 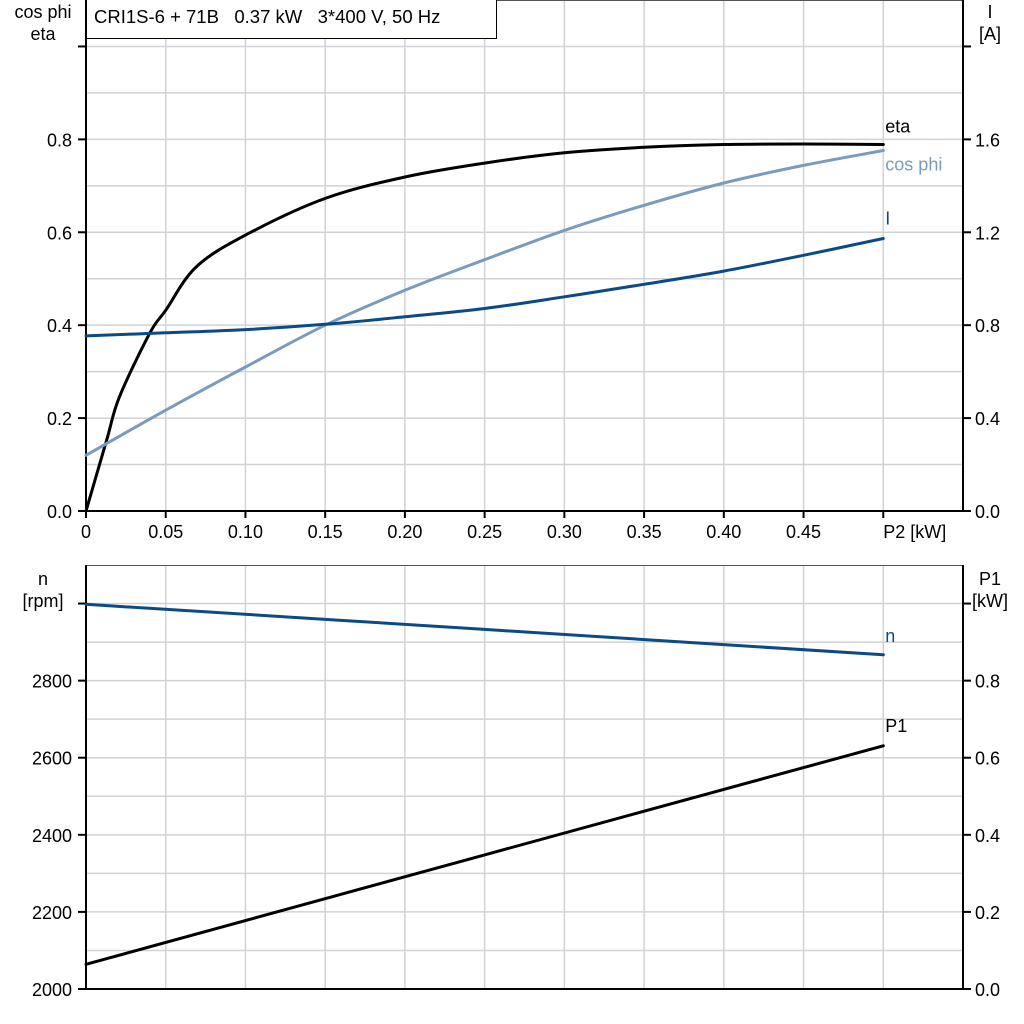 I want to click on left-axis-tick-label: 0.2, so click(x=59, y=419).